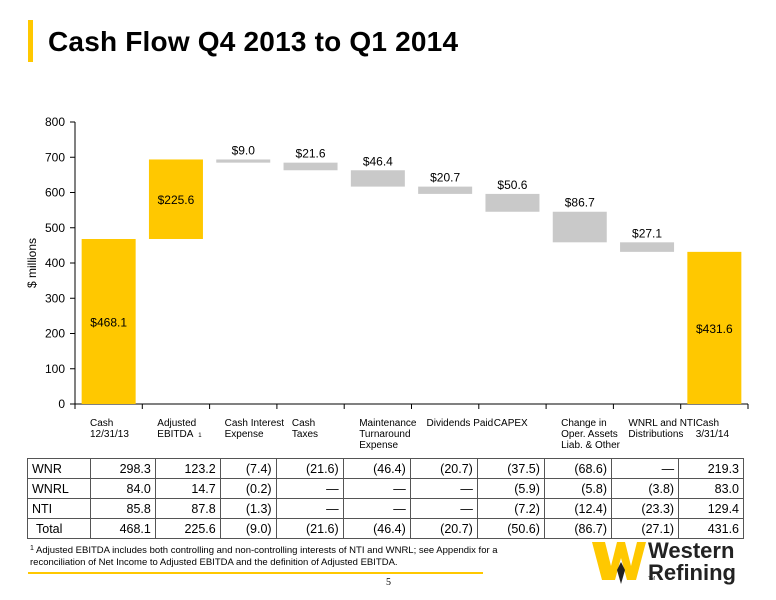 Image resolution: width=776 pixels, height=600 pixels. I want to click on category-label: Dividends Paid, so click(460, 423).